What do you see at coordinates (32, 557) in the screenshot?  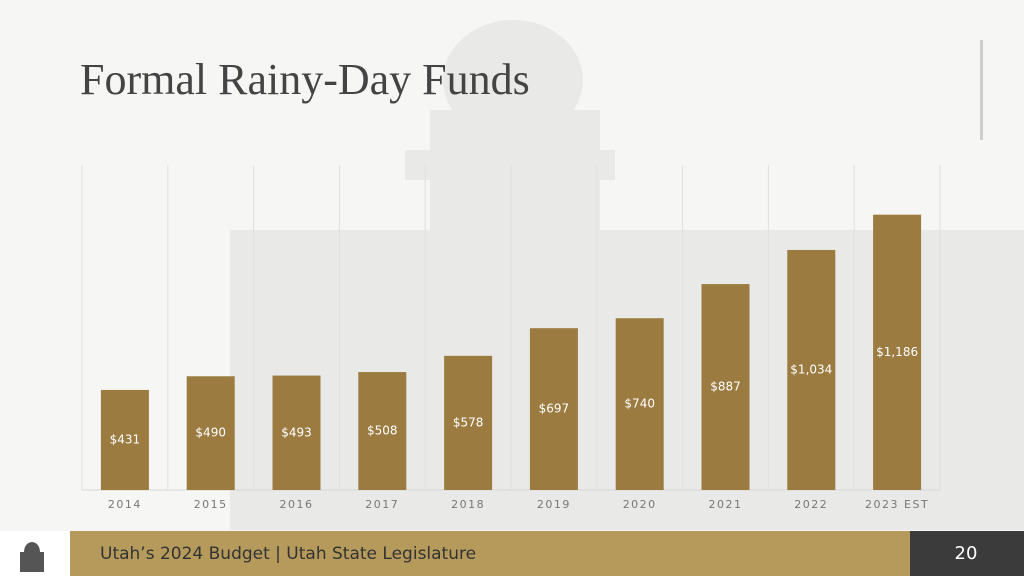 I see `logo` at bounding box center [32, 557].